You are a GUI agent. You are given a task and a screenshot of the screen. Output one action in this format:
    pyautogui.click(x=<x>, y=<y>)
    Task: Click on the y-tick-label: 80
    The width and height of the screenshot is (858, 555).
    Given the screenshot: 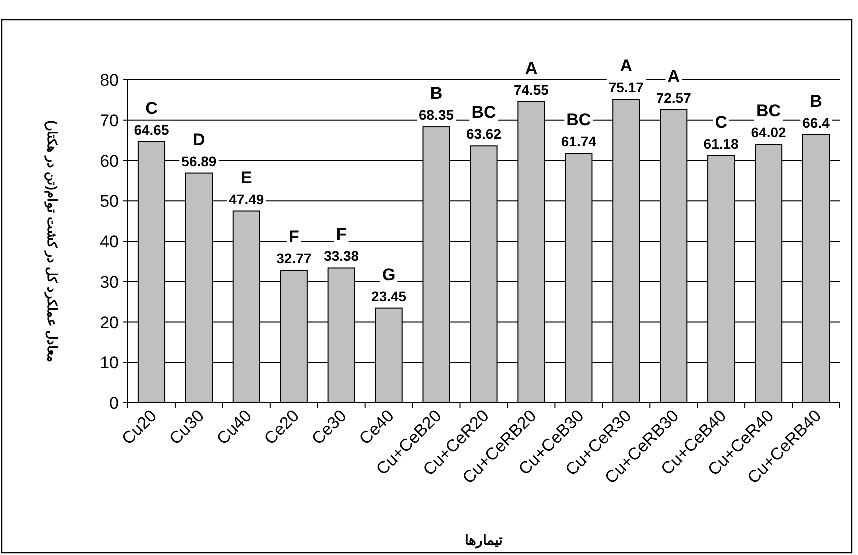 What is the action you would take?
    pyautogui.click(x=109, y=80)
    